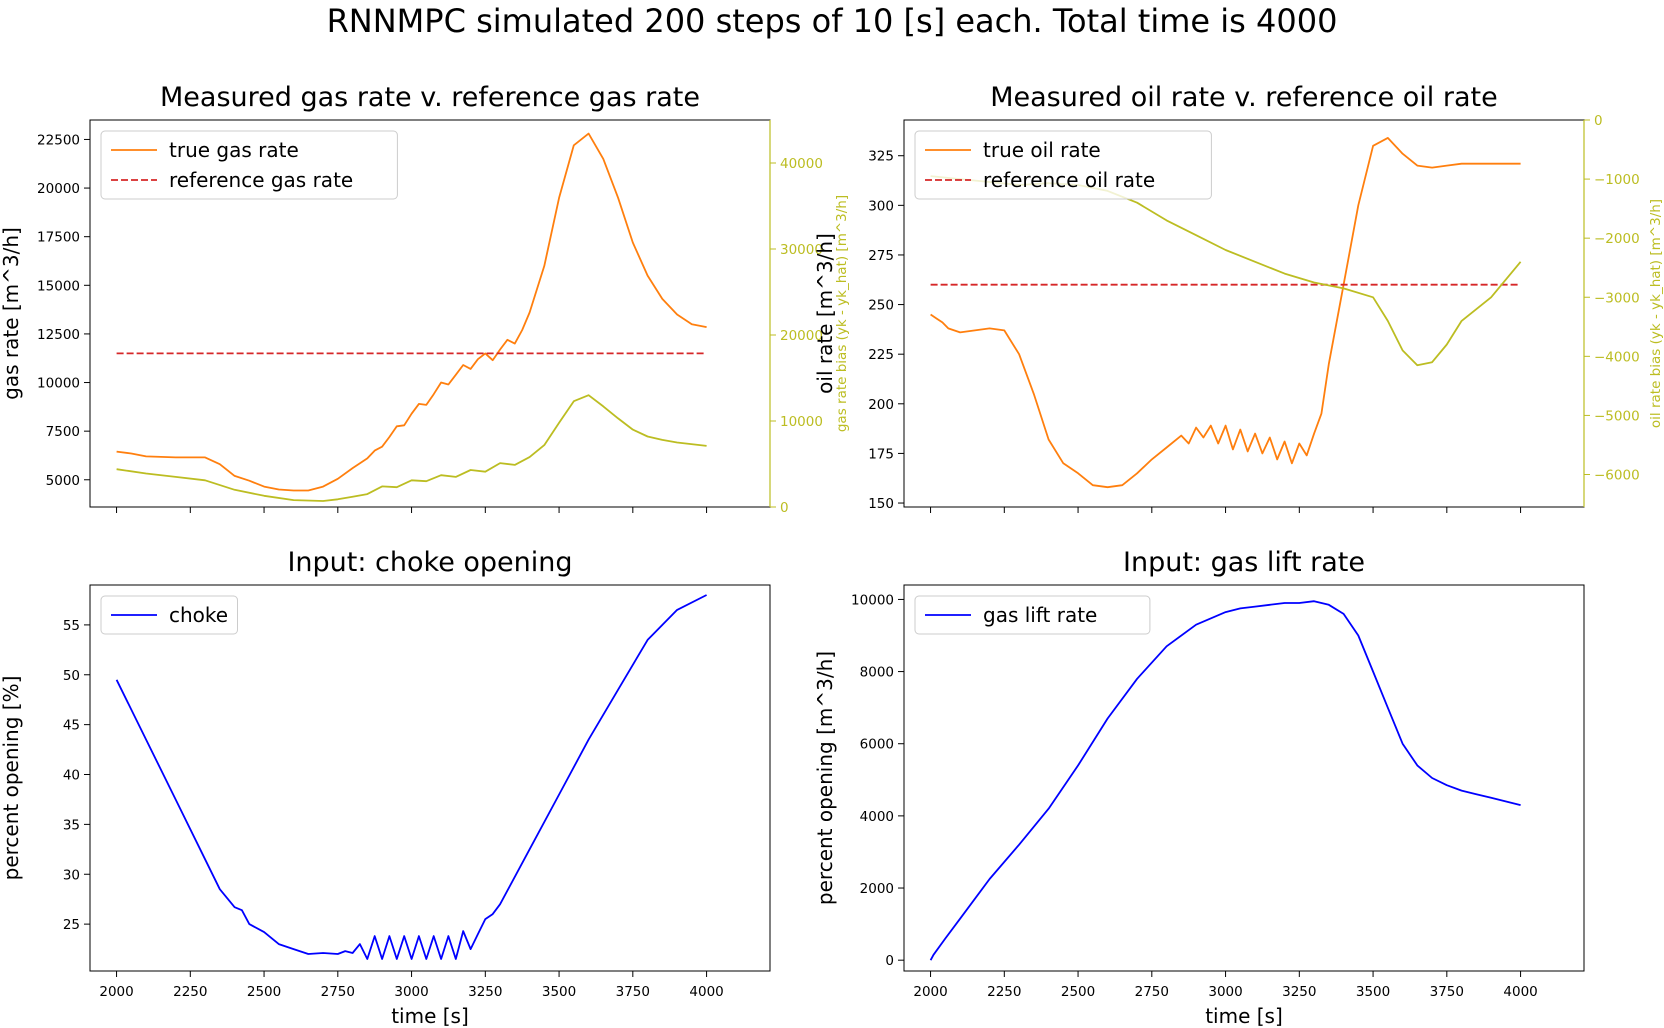 This screenshot has height=1028, width=1664. Describe the element at coordinates (881, 355) in the screenshot. I see `y-tick-label: 225` at that location.